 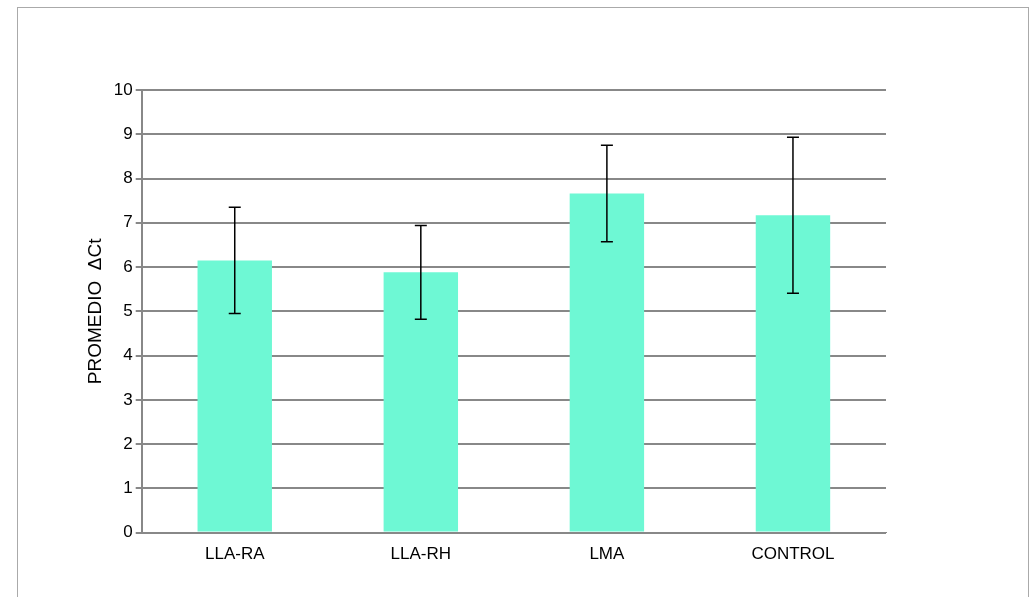 What do you see at coordinates (128, 222) in the screenshot?
I see `y-tick-label: 7` at bounding box center [128, 222].